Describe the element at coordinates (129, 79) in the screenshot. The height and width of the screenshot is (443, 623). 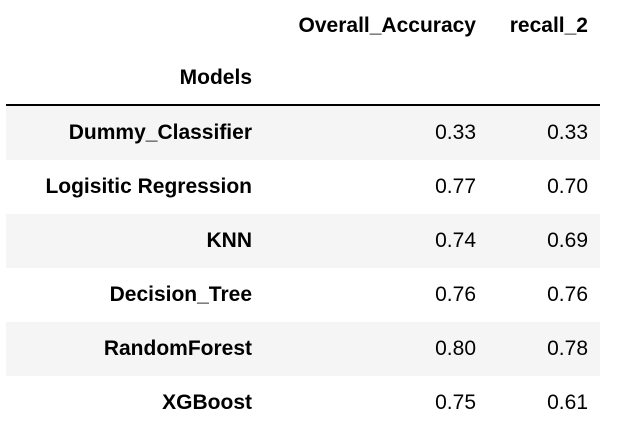
I see `index-name-header: Models` at that location.